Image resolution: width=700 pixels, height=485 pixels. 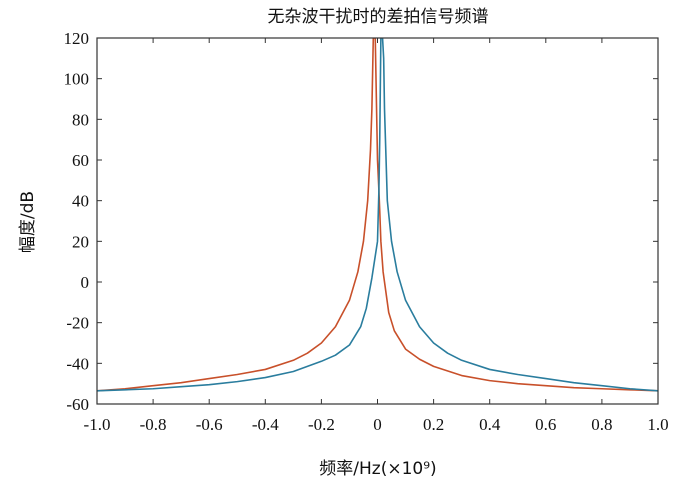 I want to click on y-tick-label-2: -20, so click(x=77, y=323).